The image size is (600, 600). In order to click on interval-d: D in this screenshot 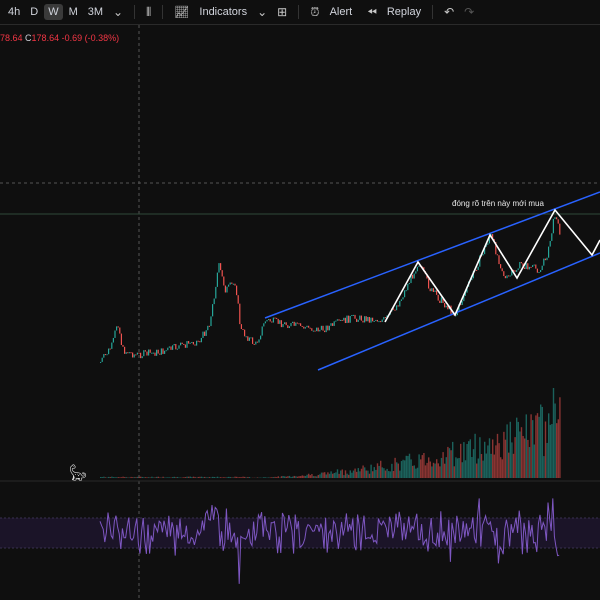, I will do `click(34, 12)`.